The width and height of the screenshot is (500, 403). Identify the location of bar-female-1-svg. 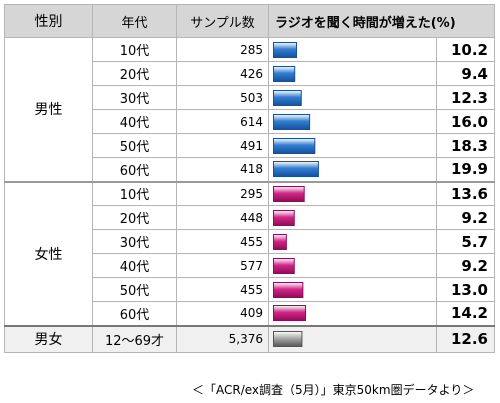
(284, 217).